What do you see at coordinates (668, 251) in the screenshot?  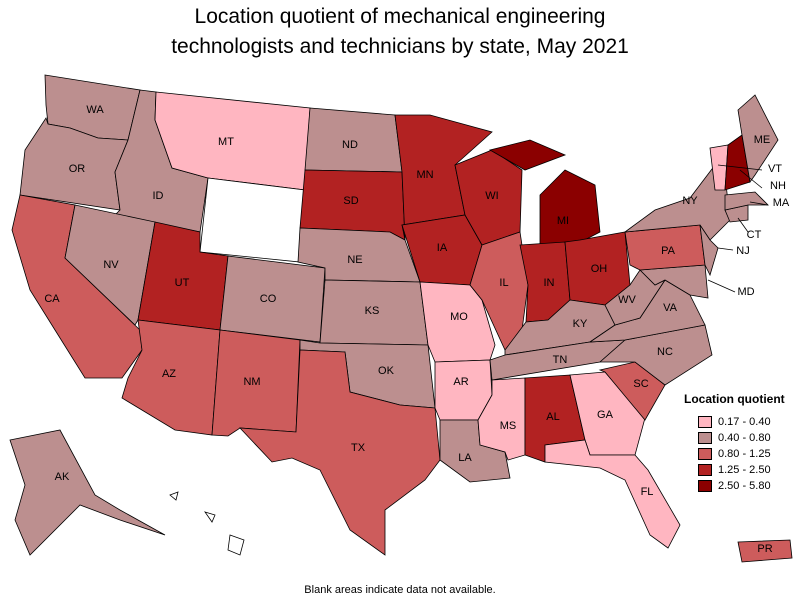 I see `state-label-pa: PA` at bounding box center [668, 251].